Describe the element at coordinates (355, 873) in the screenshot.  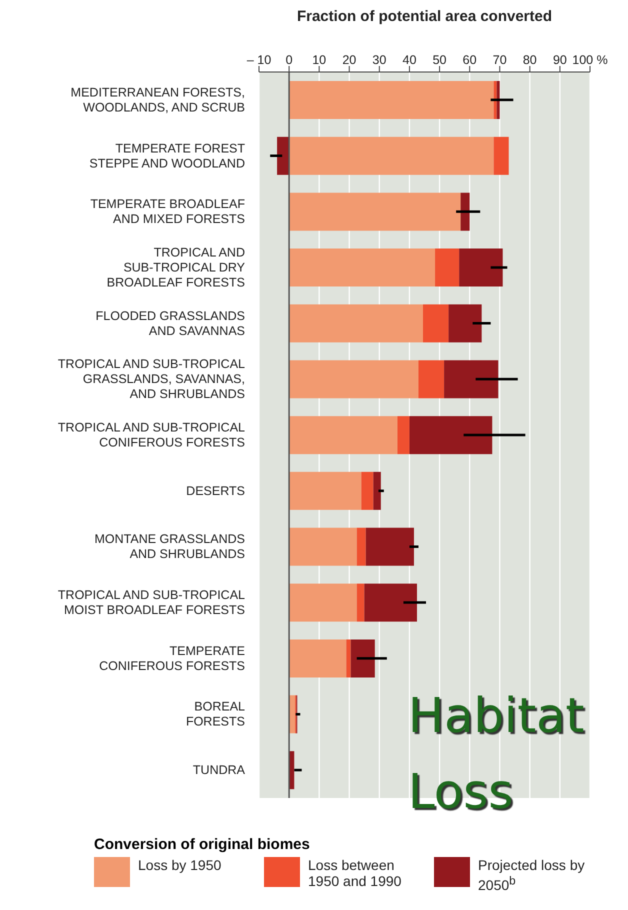
I see `legend-label: Loss between 1950 and 1990` at that location.